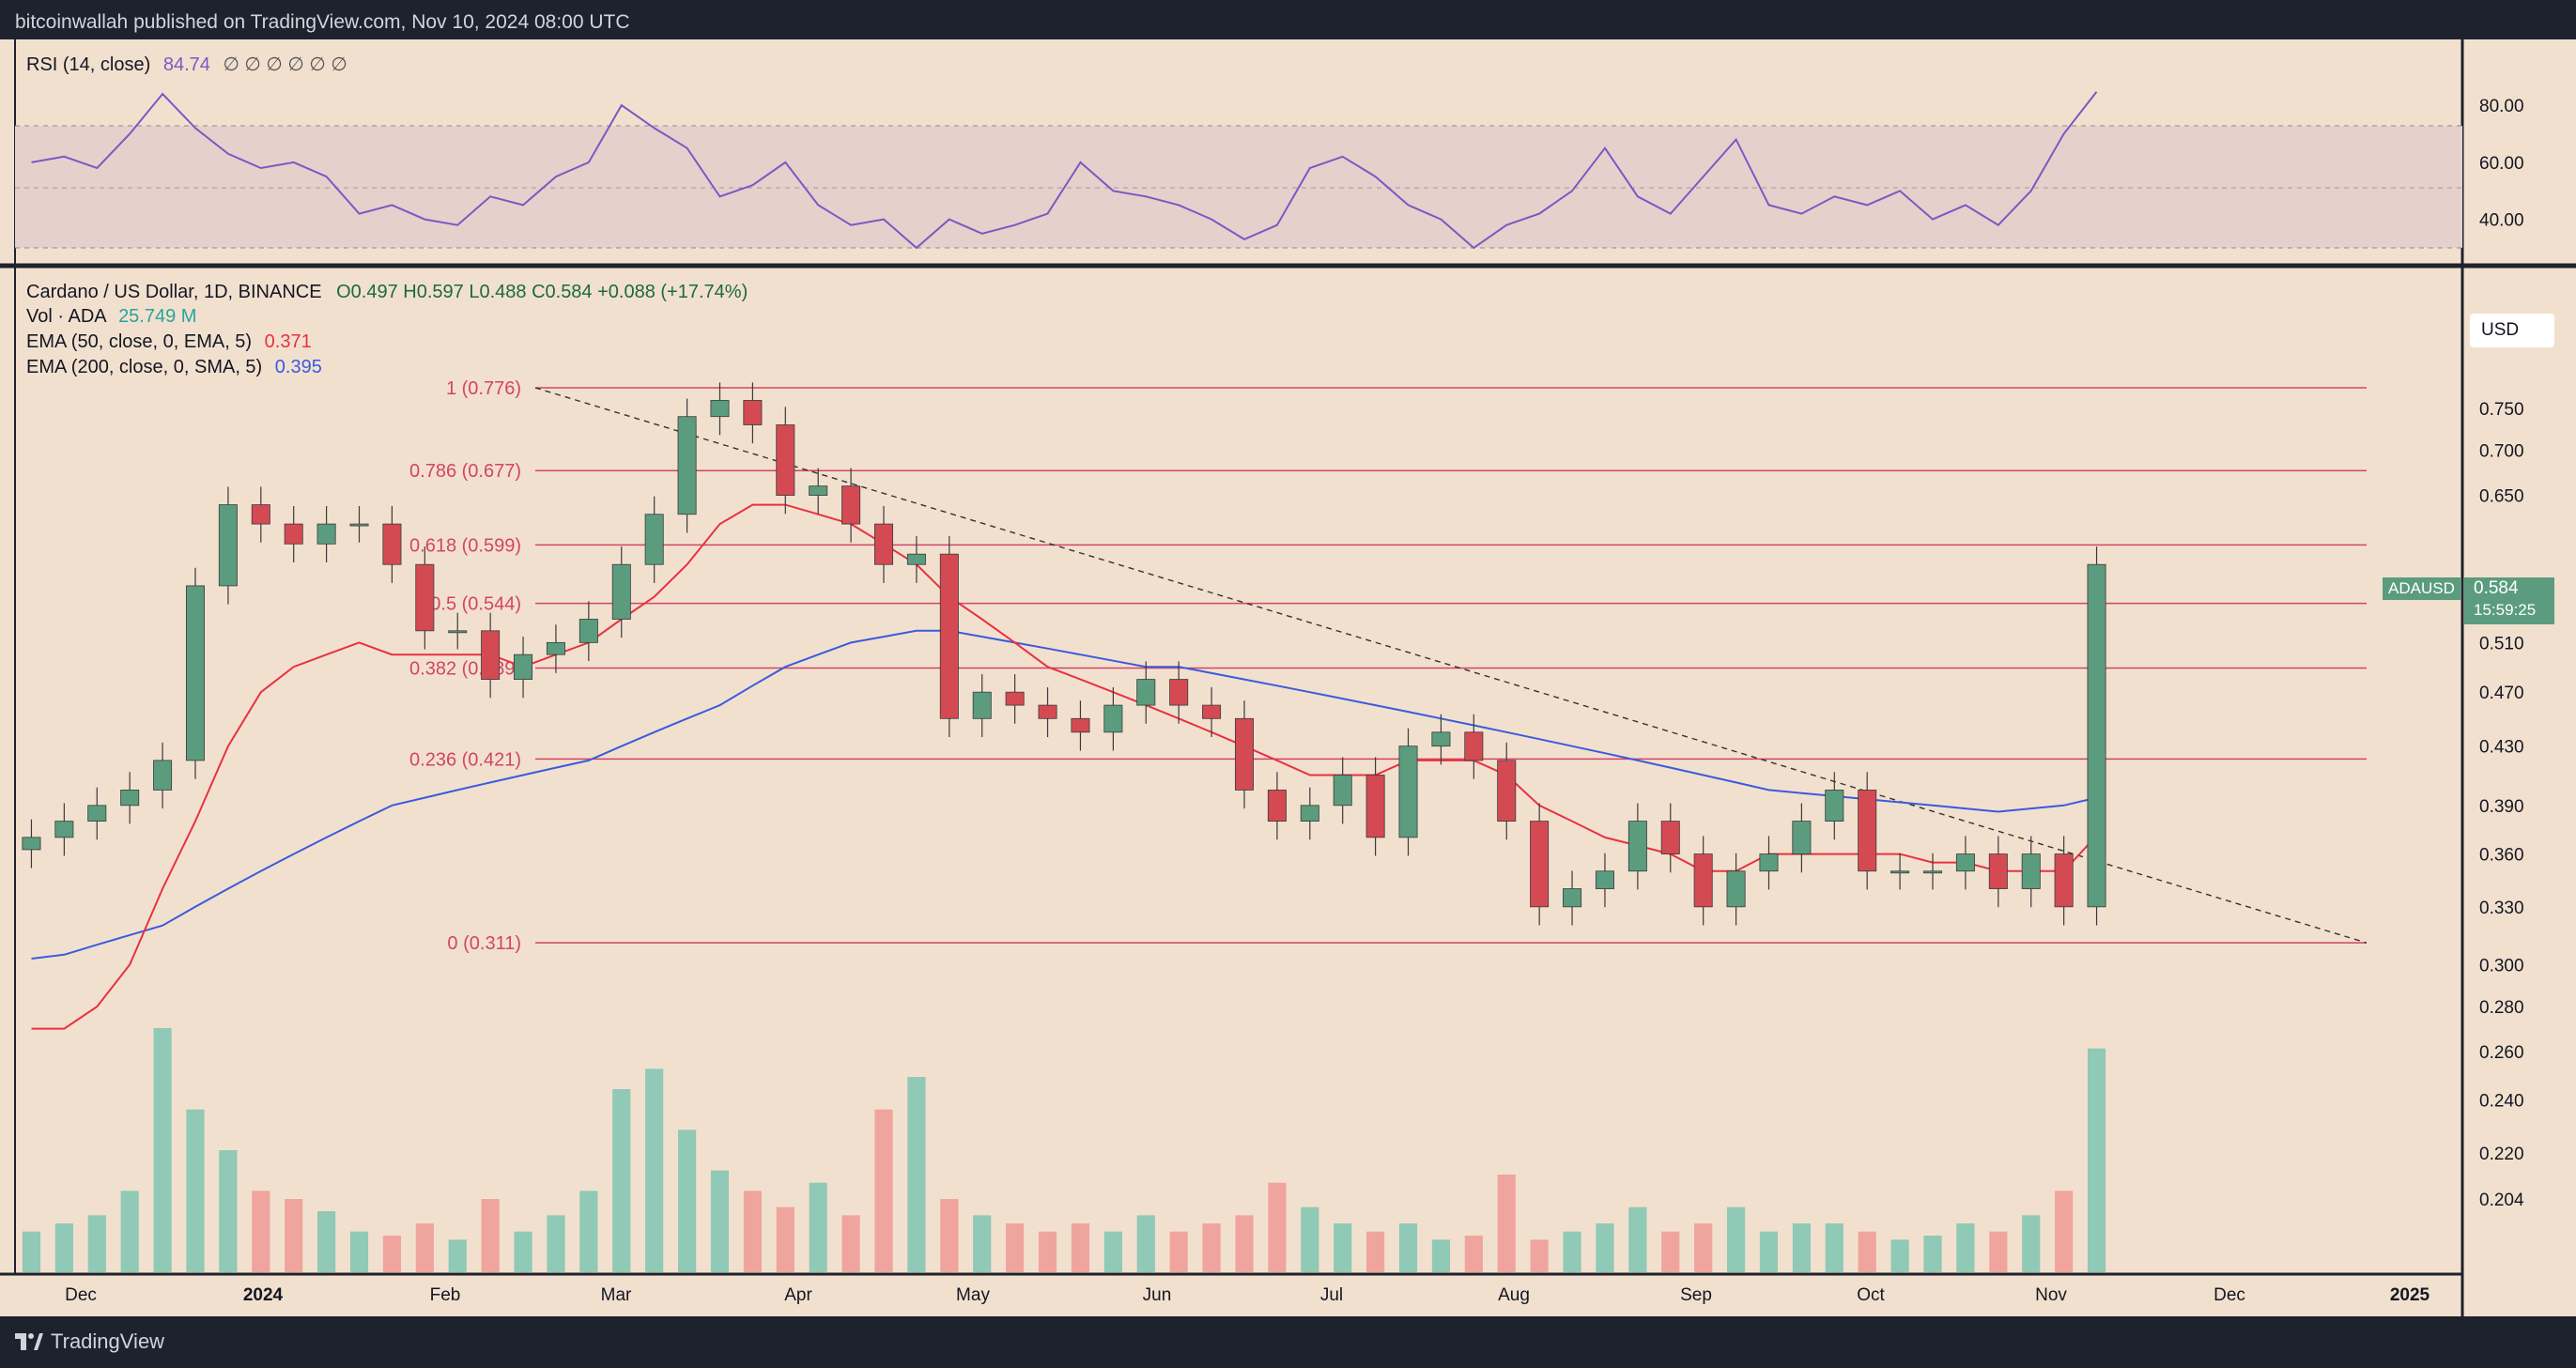 Image resolution: width=2576 pixels, height=1368 pixels. Describe the element at coordinates (465, 759) in the screenshot. I see `fib-label: 0.236 (0.421)` at that location.